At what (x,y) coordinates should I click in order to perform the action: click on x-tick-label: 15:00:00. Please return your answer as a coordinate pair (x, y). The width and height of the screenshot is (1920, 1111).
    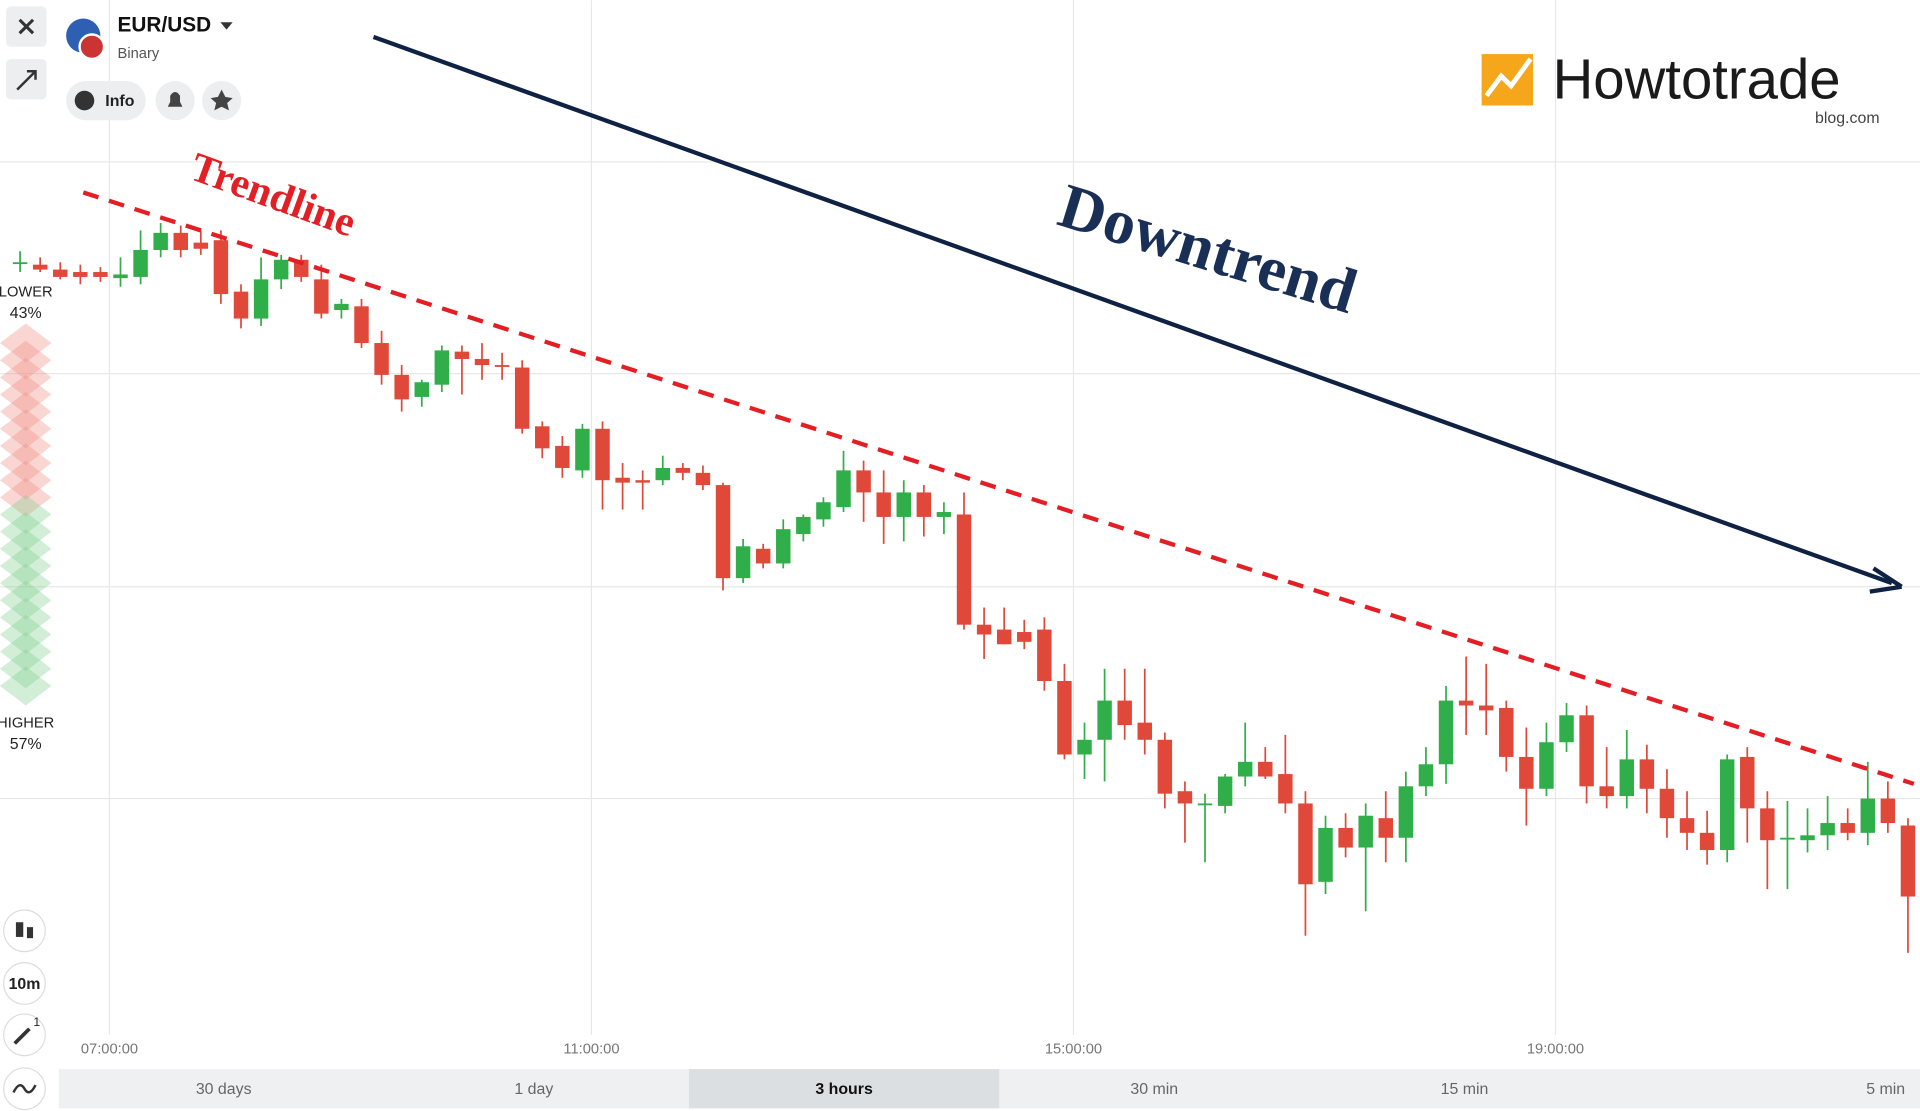
    Looking at the image, I should click on (1073, 1049).